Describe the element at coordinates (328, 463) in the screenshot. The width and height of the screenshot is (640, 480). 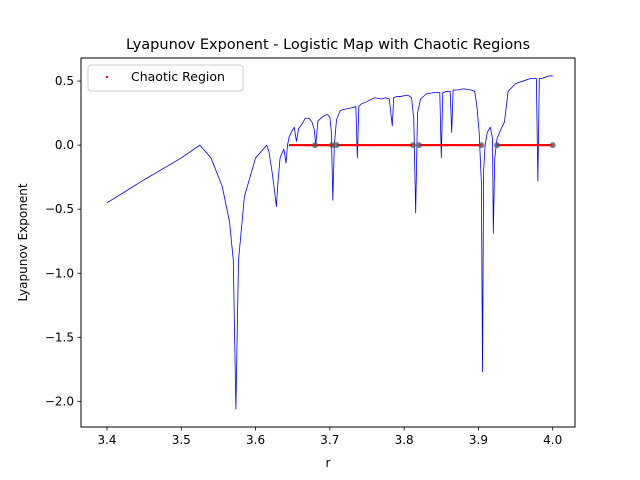
I see `x-axis-label: r` at that location.